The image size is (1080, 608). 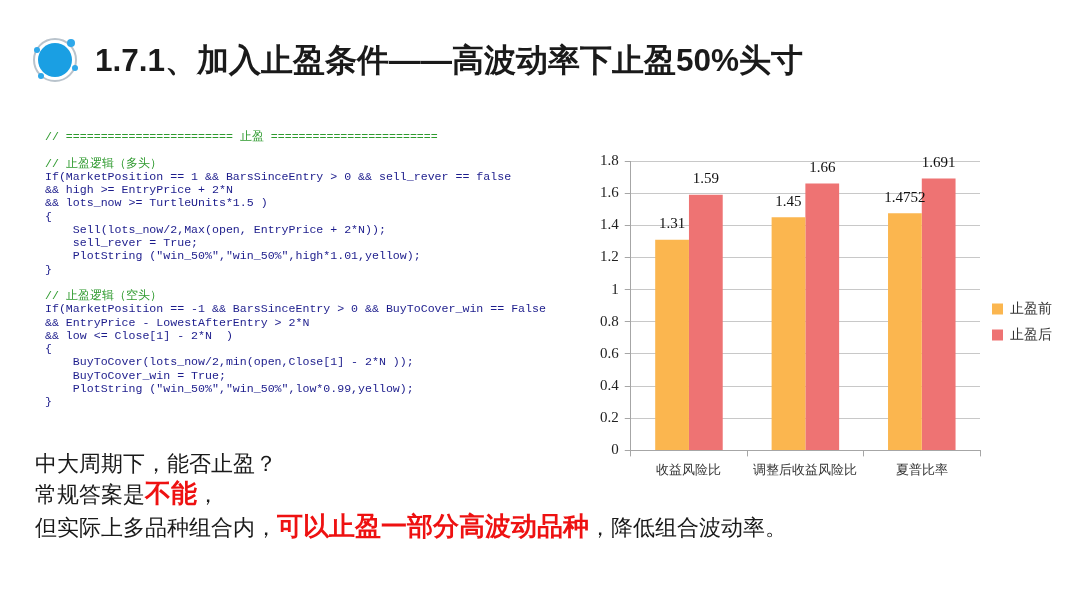 What do you see at coordinates (103, 163) in the screenshot?
I see `text: // 止盈逻辑（多头）` at bounding box center [103, 163].